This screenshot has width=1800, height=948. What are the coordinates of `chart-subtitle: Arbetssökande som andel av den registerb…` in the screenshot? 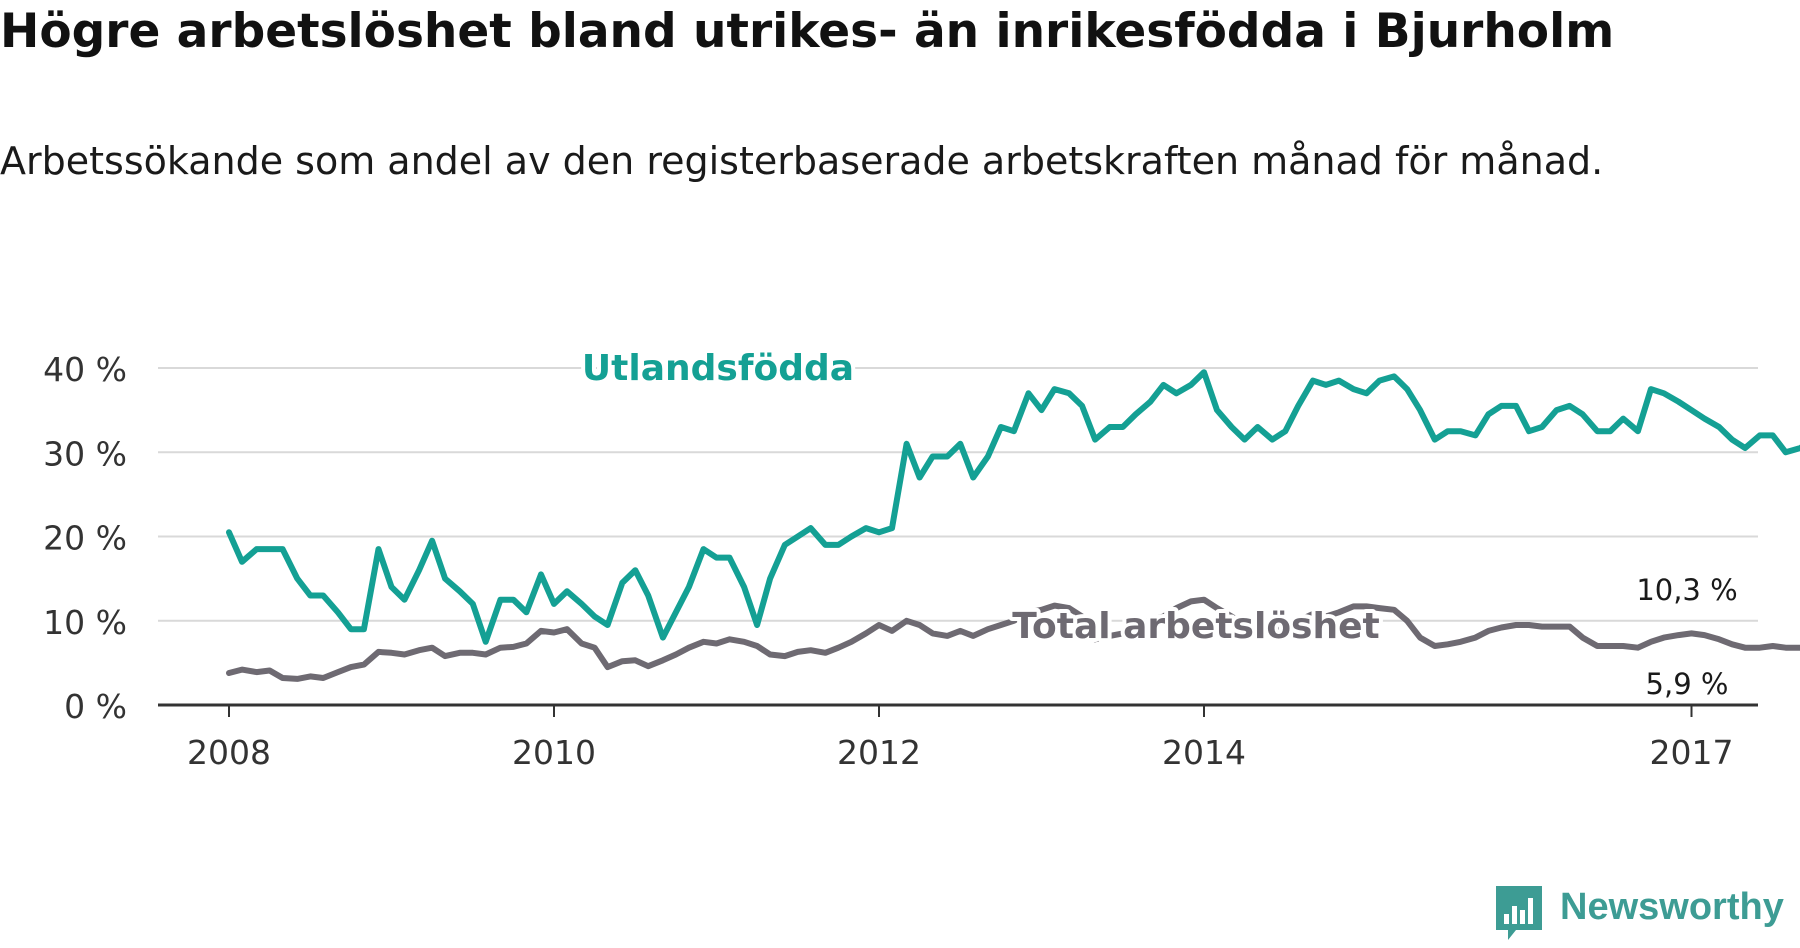 It's located at (802, 161).